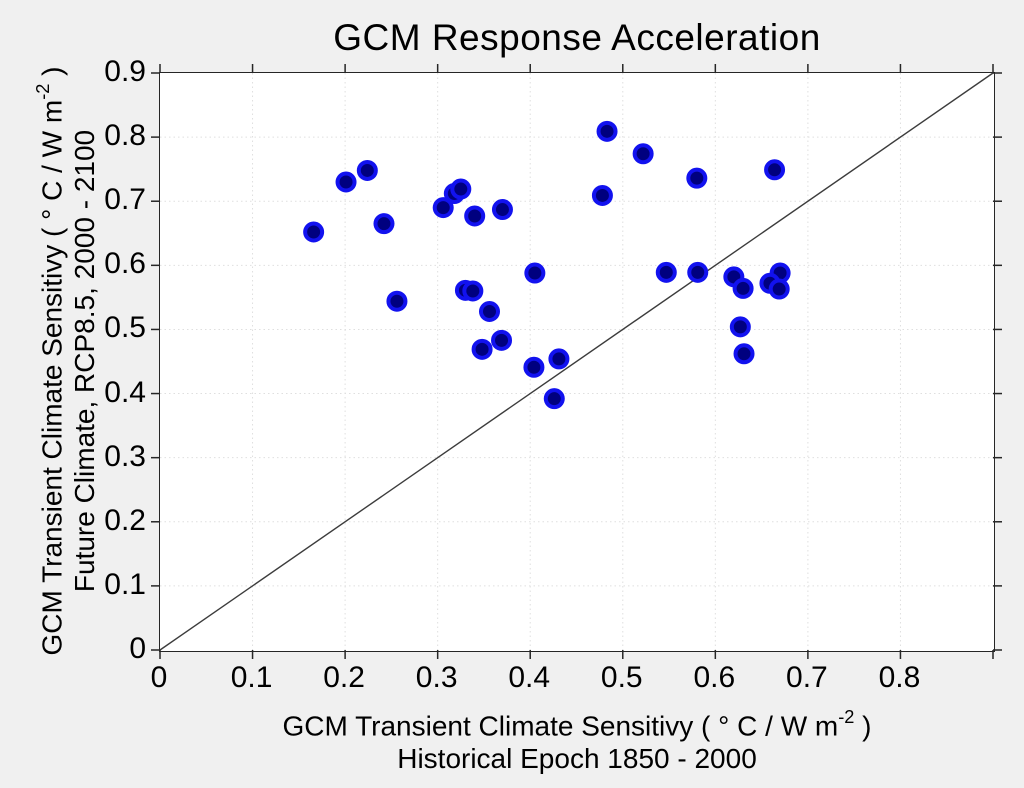  I want to click on y-tick-label: 0.8, so click(125, 136).